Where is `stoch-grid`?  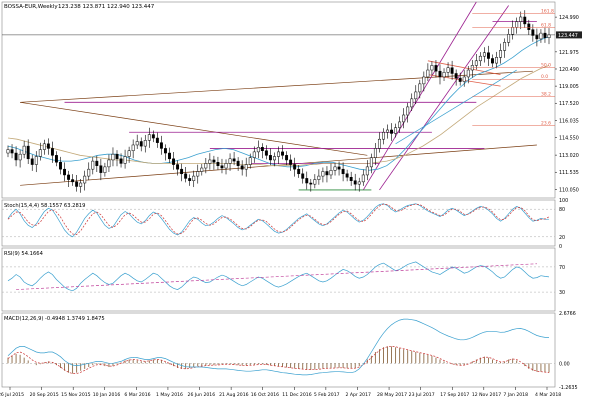
stoch-grid is located at coordinates (278, 223).